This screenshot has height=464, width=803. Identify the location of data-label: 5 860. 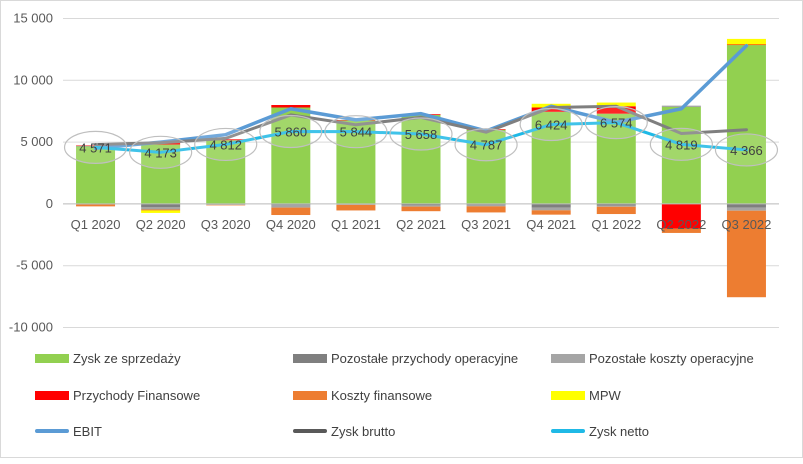
(291, 131).